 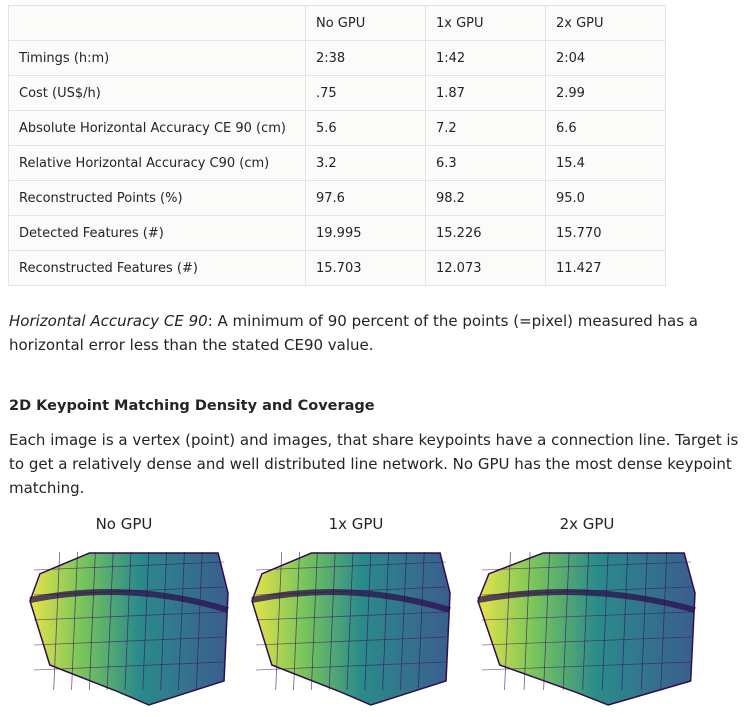 What do you see at coordinates (365, 58) in the screenshot?
I see `table-cell: 2:38` at bounding box center [365, 58].